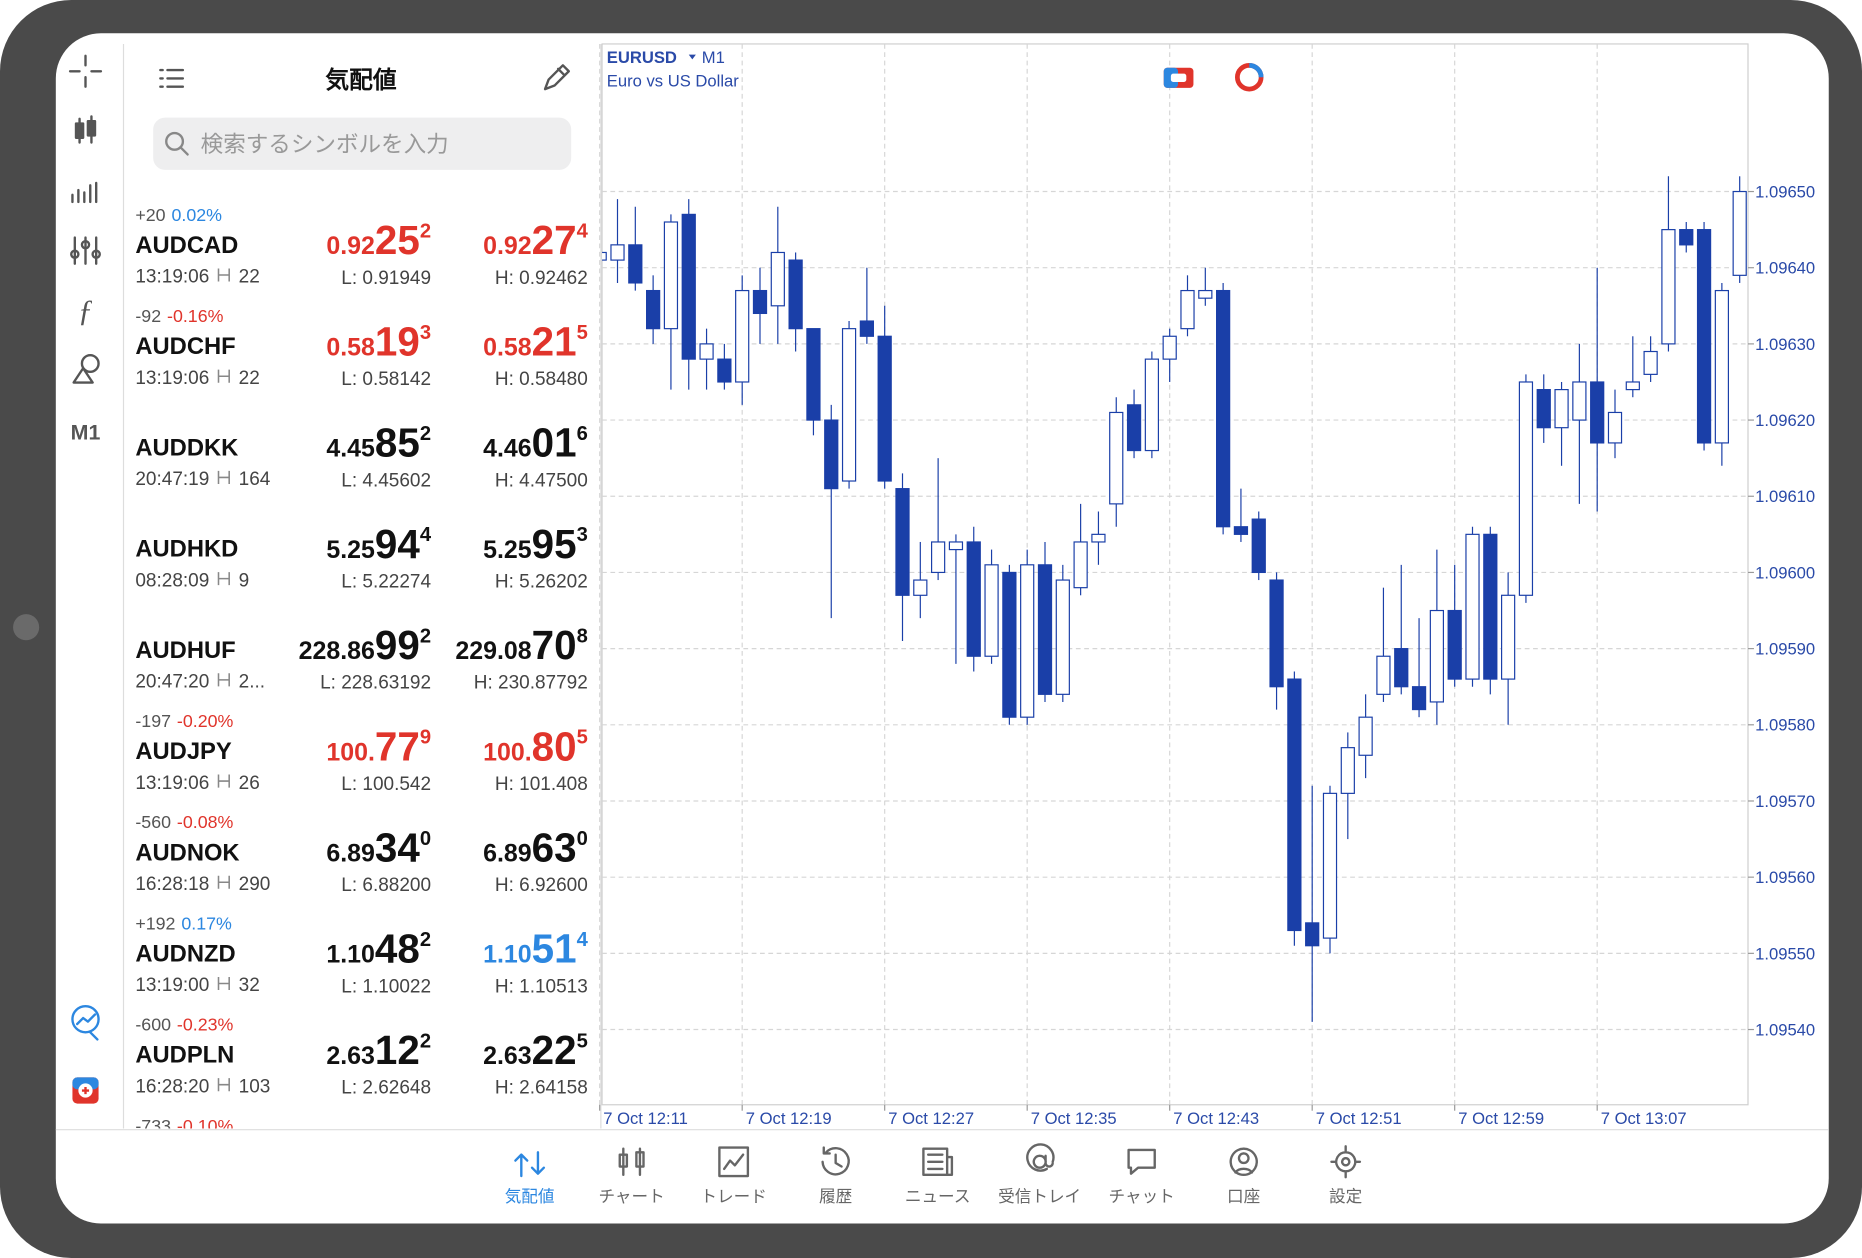 This screenshot has height=1258, width=1862. What do you see at coordinates (541, 986) in the screenshot?
I see `day-high: H: 1.10513` at bounding box center [541, 986].